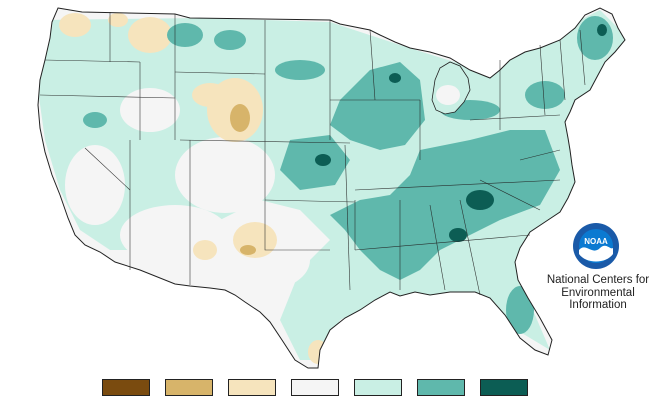 This screenshot has width=658, height=400. What do you see at coordinates (598, 305) in the screenshot?
I see `org-line-3: Information` at bounding box center [598, 305].